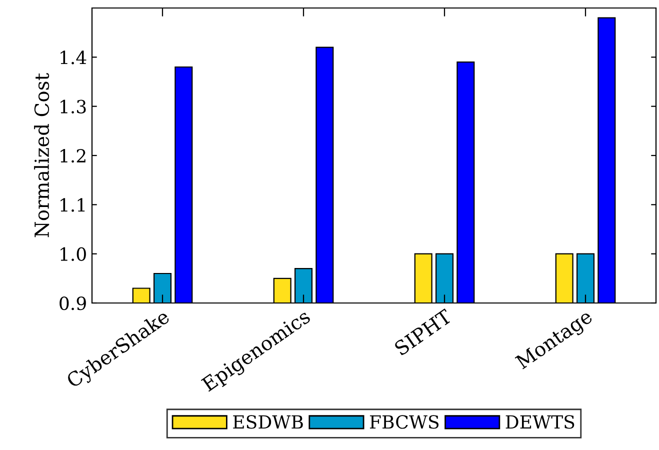  What do you see at coordinates (73, 155) in the screenshot?
I see `y-tick-label: 1.2` at bounding box center [73, 155].